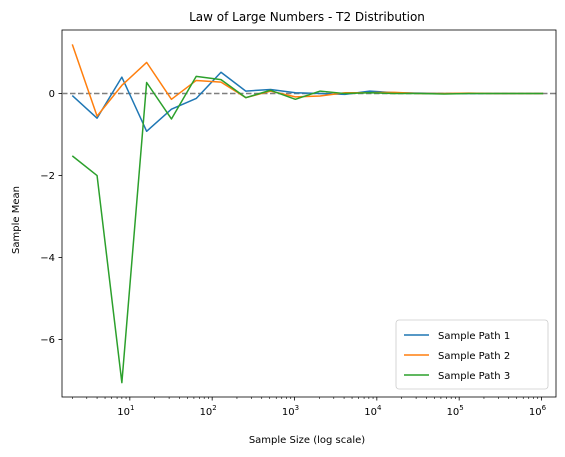 This screenshot has height=457, width=565. I want to click on legend-label: Sample Path 2, so click(474, 356).